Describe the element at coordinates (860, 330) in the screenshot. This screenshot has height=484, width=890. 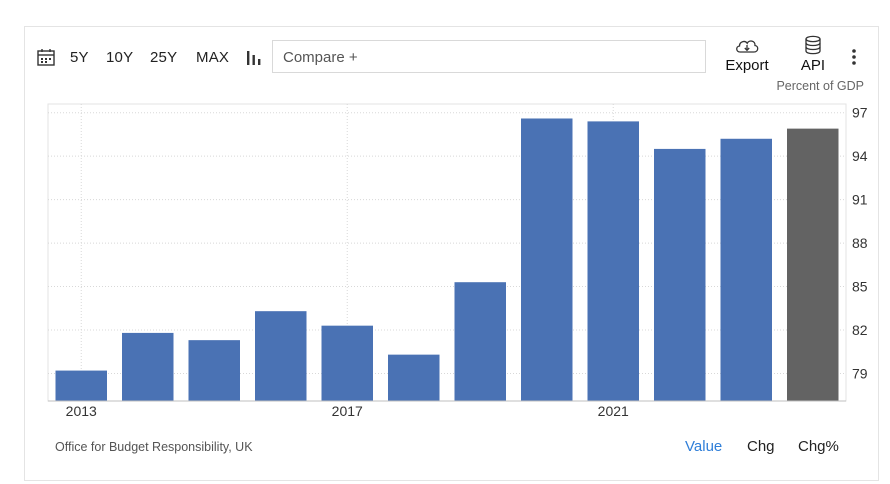
I see `y-tick-label: 82` at that location.